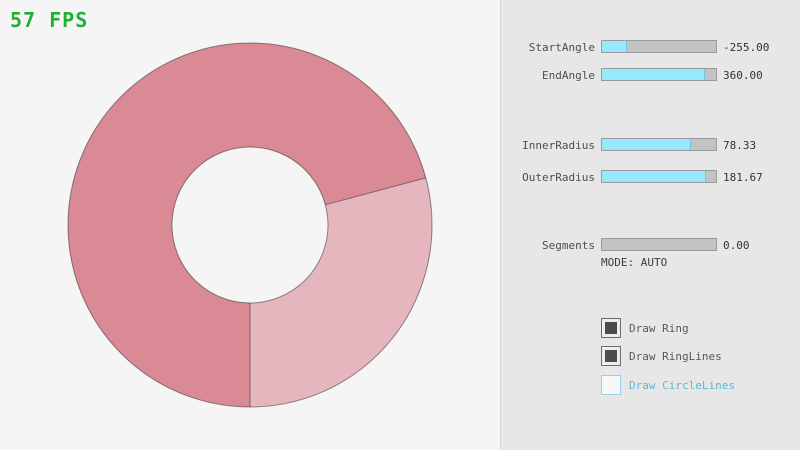 The image size is (800, 450). Describe the element at coordinates (740, 145) in the screenshot. I see `inner-radius-value: 78.33` at that location.